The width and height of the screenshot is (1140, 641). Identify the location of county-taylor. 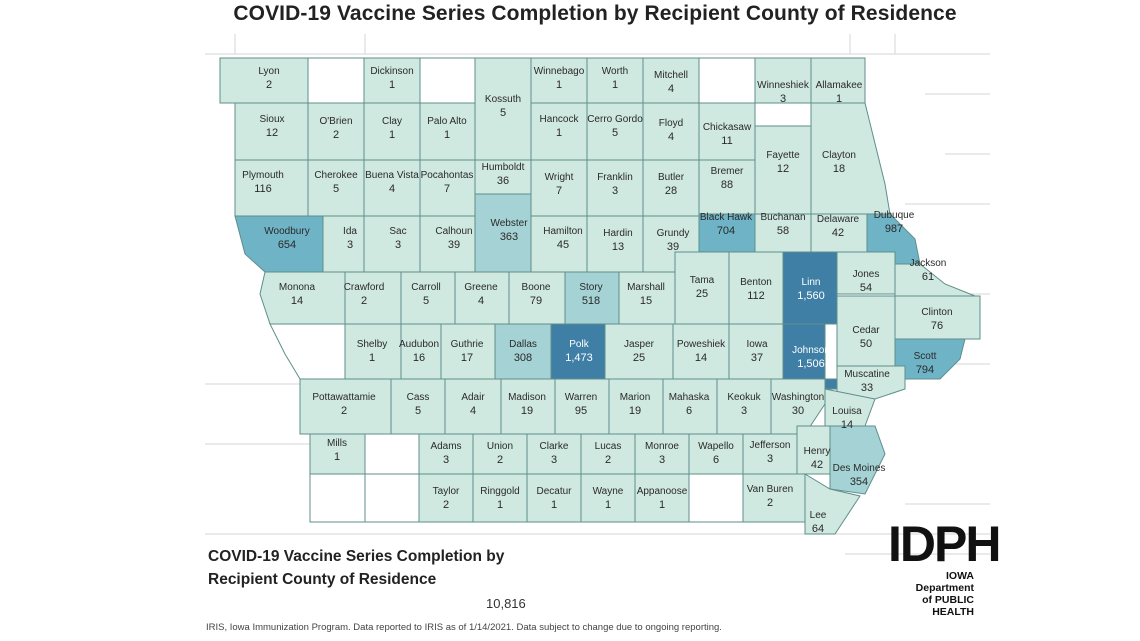
(446, 498).